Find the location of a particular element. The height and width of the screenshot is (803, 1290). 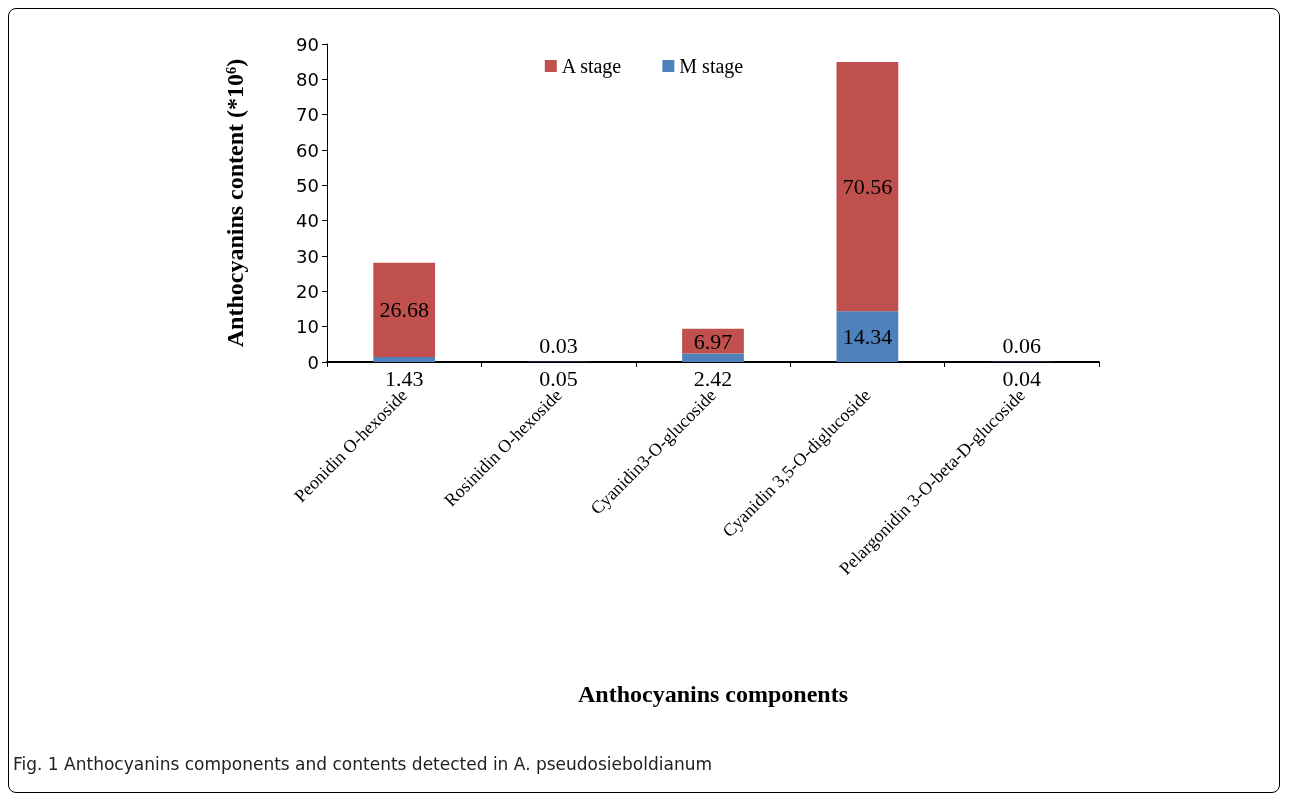

data-label: 0.06 is located at coordinates (1022, 346).